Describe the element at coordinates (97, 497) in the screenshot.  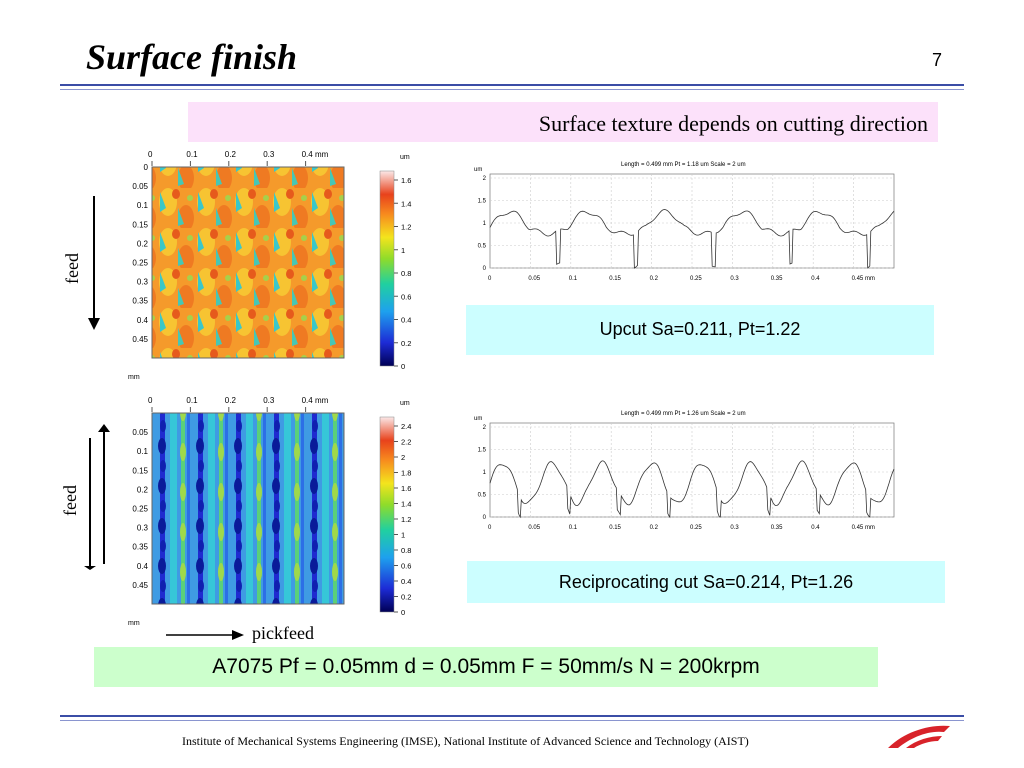
I see `feed-arrow-reciprocating` at that location.